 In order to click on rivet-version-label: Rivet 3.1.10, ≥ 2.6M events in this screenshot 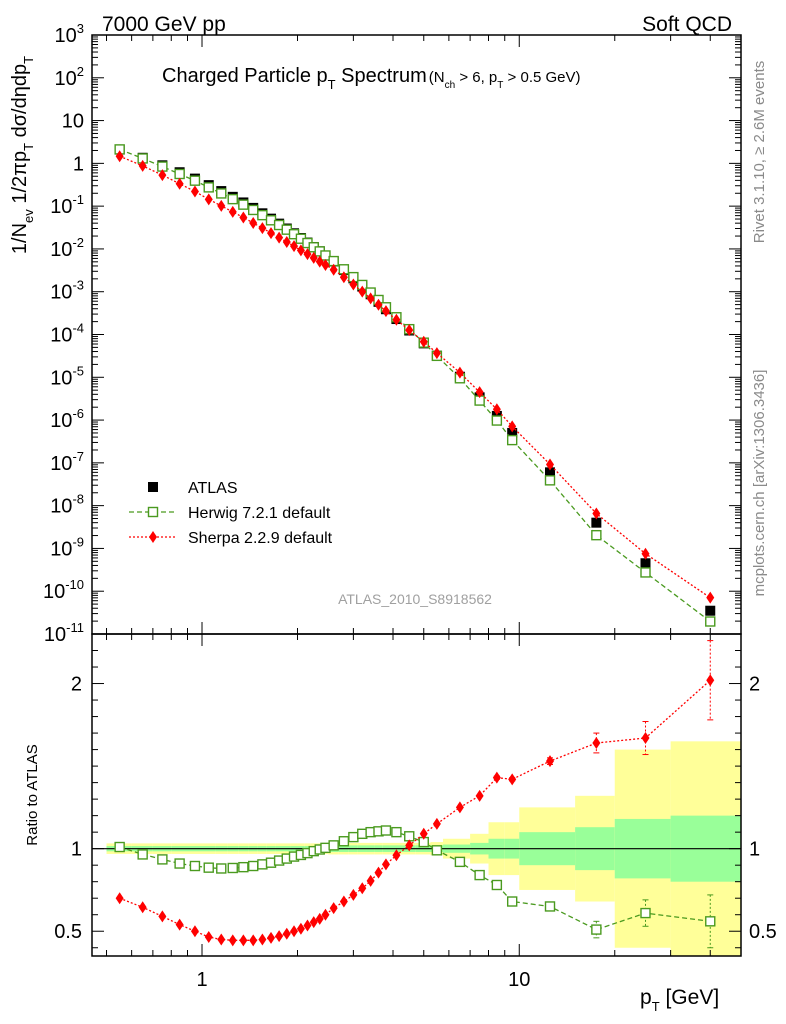, I will do `click(759, 152)`.